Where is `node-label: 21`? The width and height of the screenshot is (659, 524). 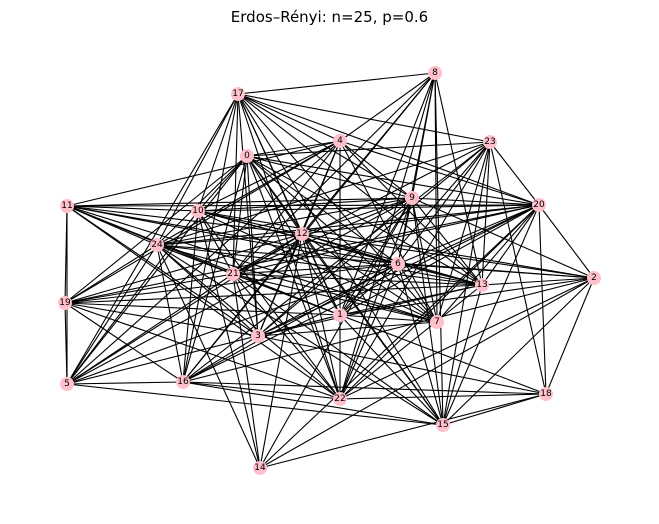
node-label: 21 is located at coordinates (232, 274).